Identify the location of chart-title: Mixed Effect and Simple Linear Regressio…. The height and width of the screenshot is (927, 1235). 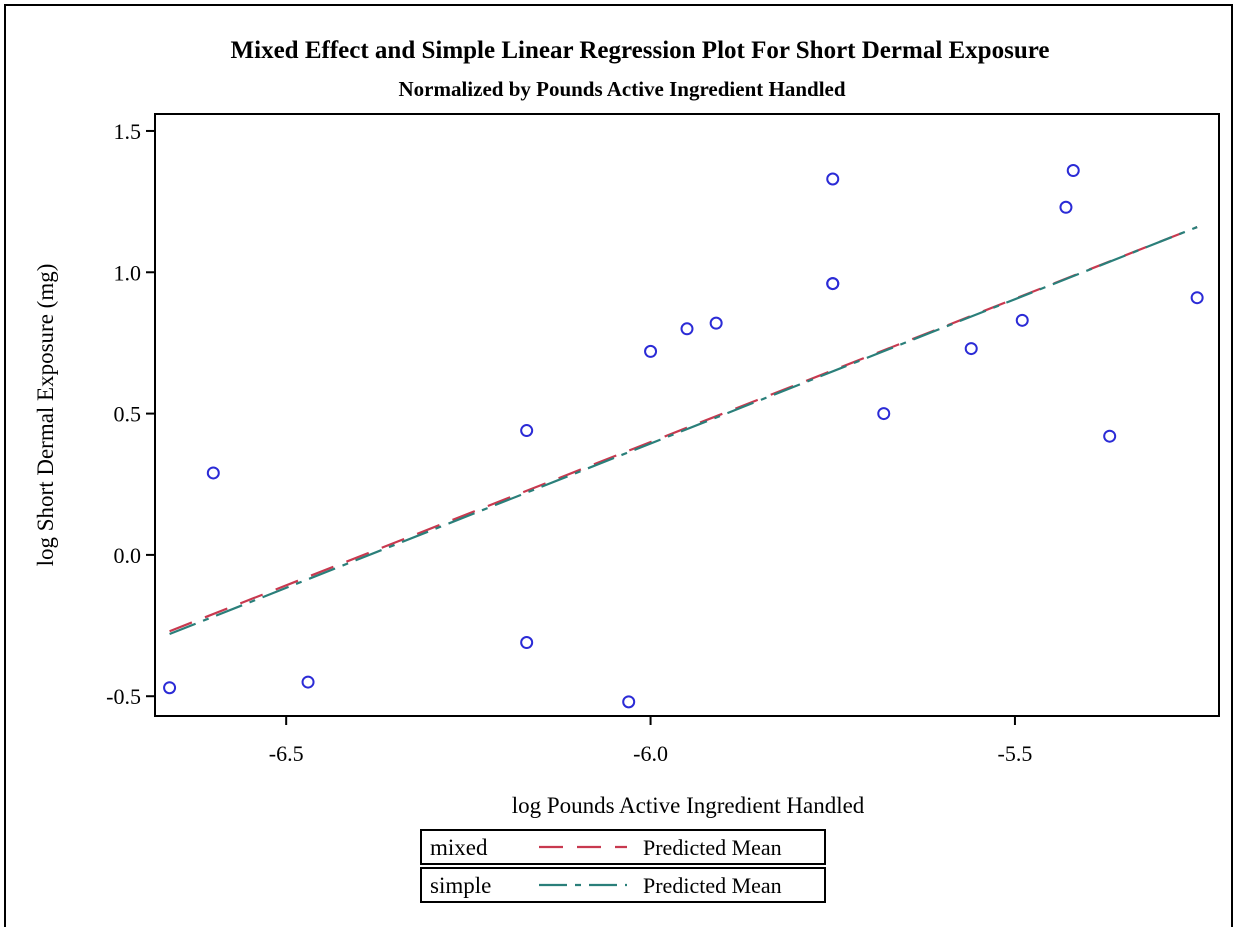
(640, 50).